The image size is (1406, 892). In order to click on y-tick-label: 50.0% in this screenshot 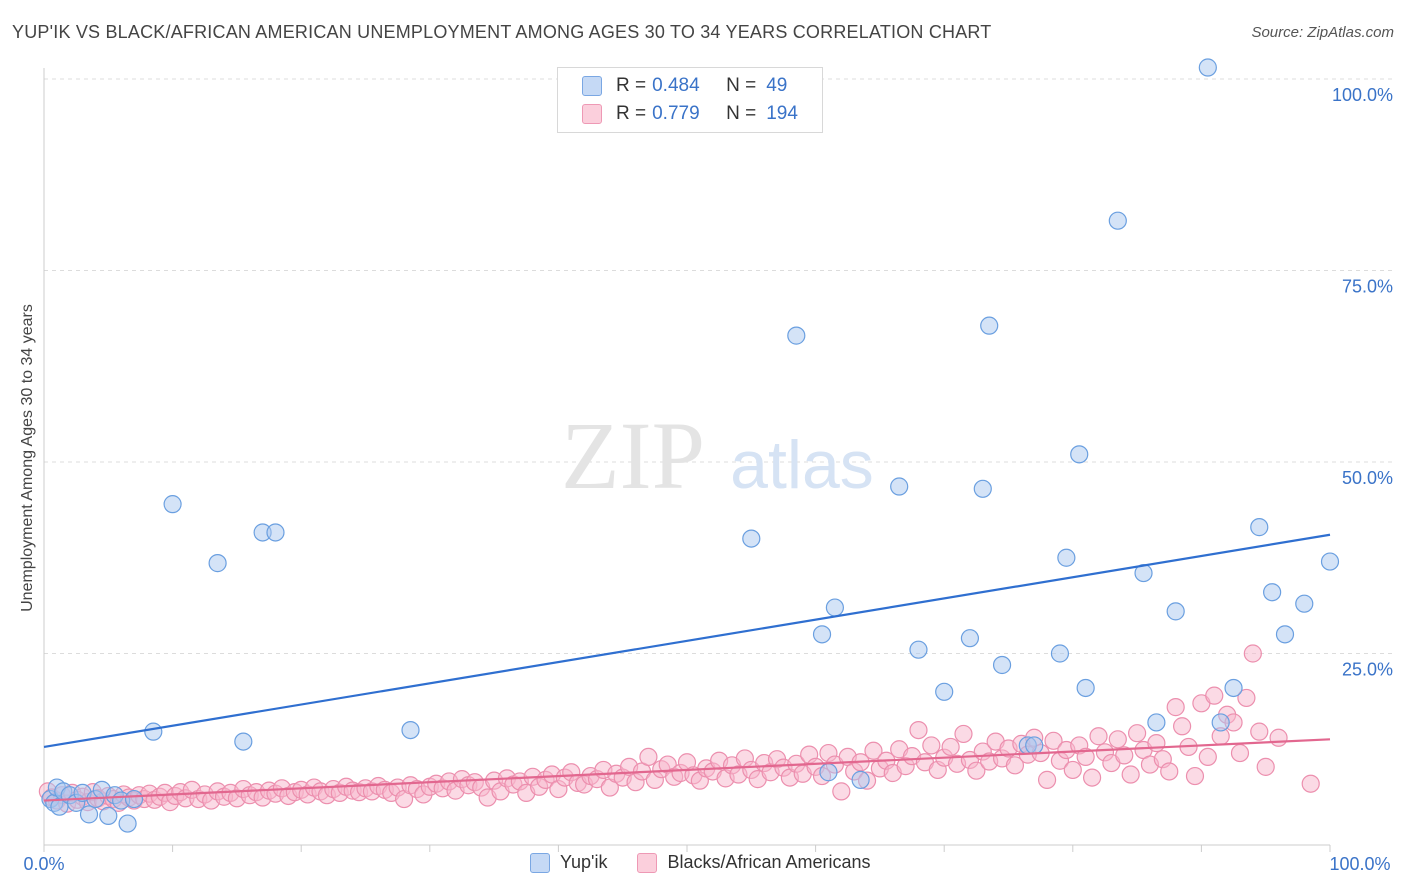, I will do `click(1367, 478)`.